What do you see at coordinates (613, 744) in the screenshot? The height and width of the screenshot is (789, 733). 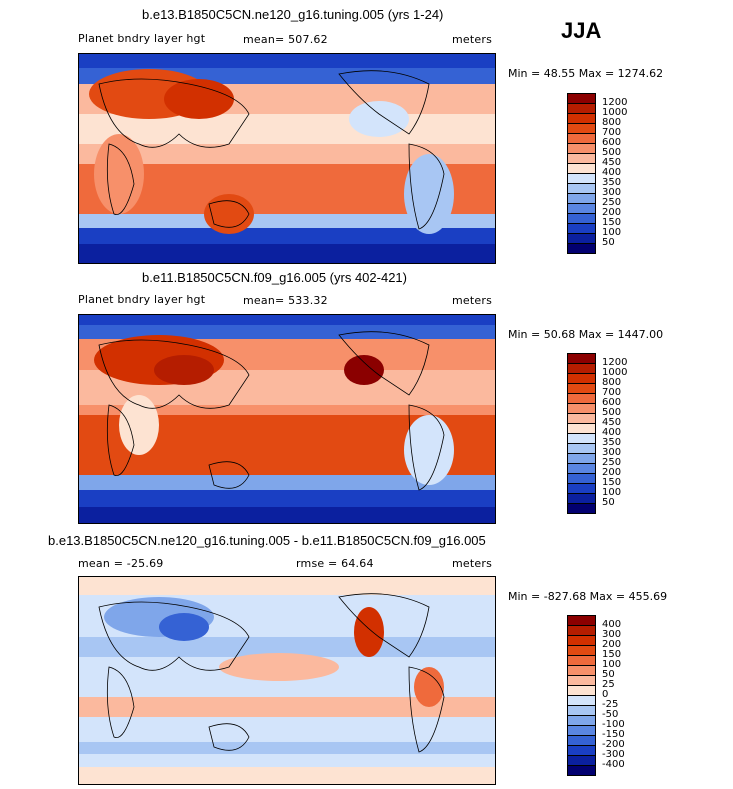 I see `colorbar-label: -200` at bounding box center [613, 744].